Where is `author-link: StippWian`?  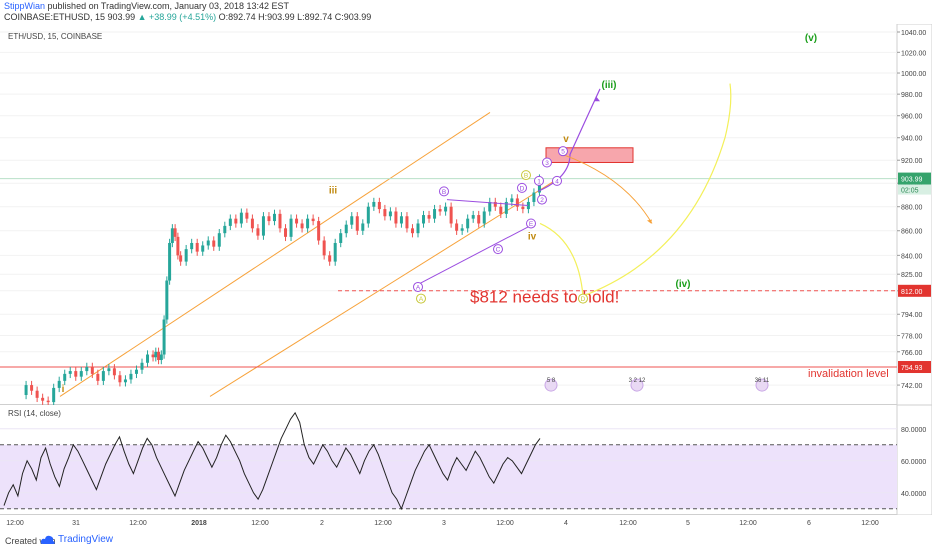 author-link: StippWian is located at coordinates (25, 6).